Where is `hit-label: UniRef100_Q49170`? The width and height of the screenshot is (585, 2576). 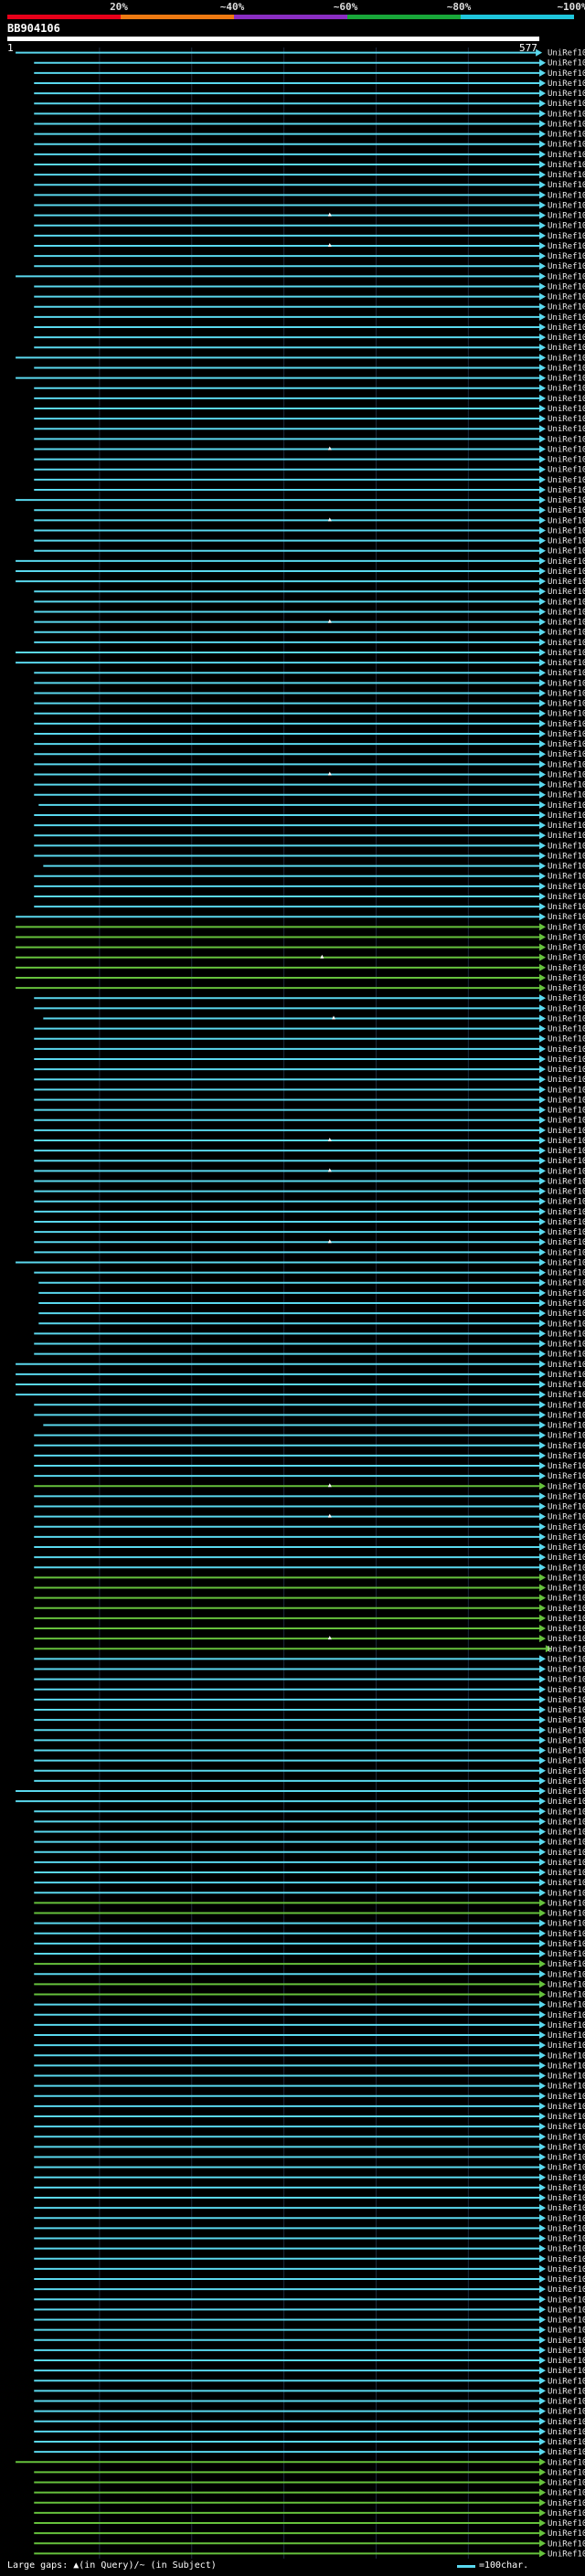
hit-label: UniRef100_Q49170 is located at coordinates (567, 470).